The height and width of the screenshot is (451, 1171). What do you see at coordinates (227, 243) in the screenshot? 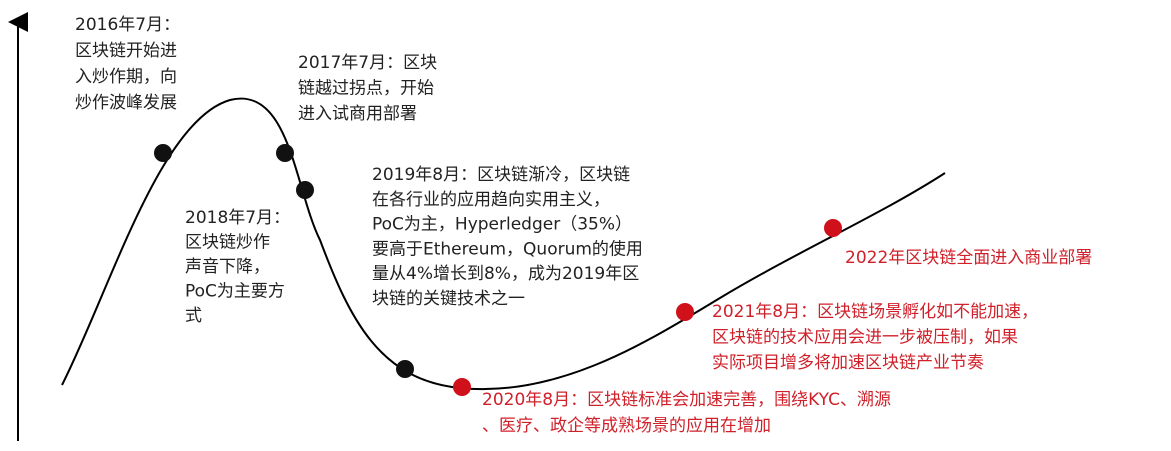
I see `annotation-line: 区块链炒作` at bounding box center [227, 243].